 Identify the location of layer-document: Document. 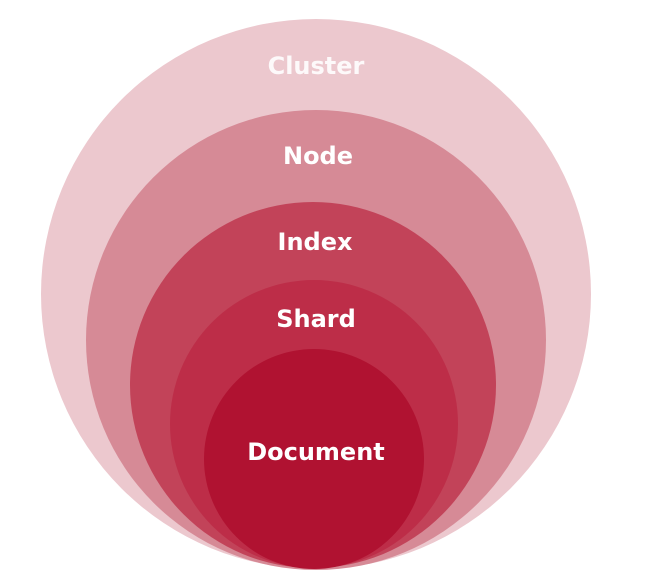
(314, 459).